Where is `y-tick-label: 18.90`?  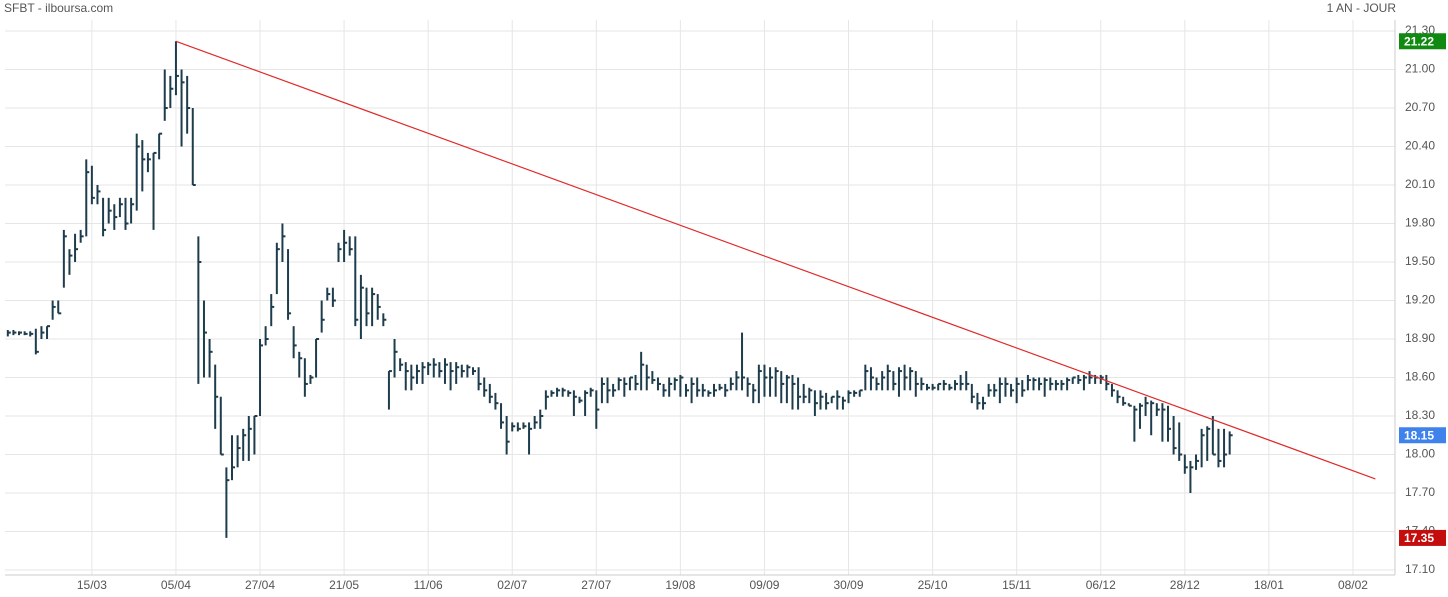 y-tick-label: 18.90 is located at coordinates (1420, 338).